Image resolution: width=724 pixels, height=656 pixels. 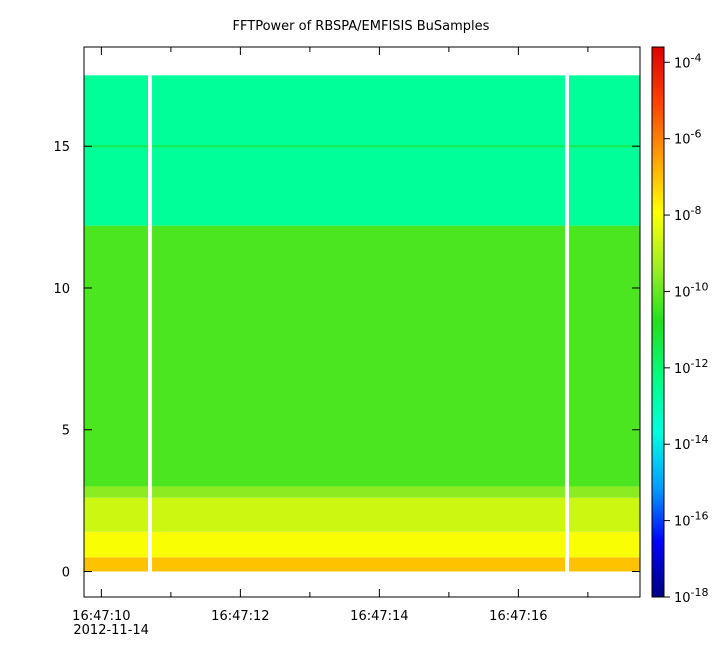 I want to click on colorbar-tick-label: 10⁻¹⁰, so click(x=691, y=290).